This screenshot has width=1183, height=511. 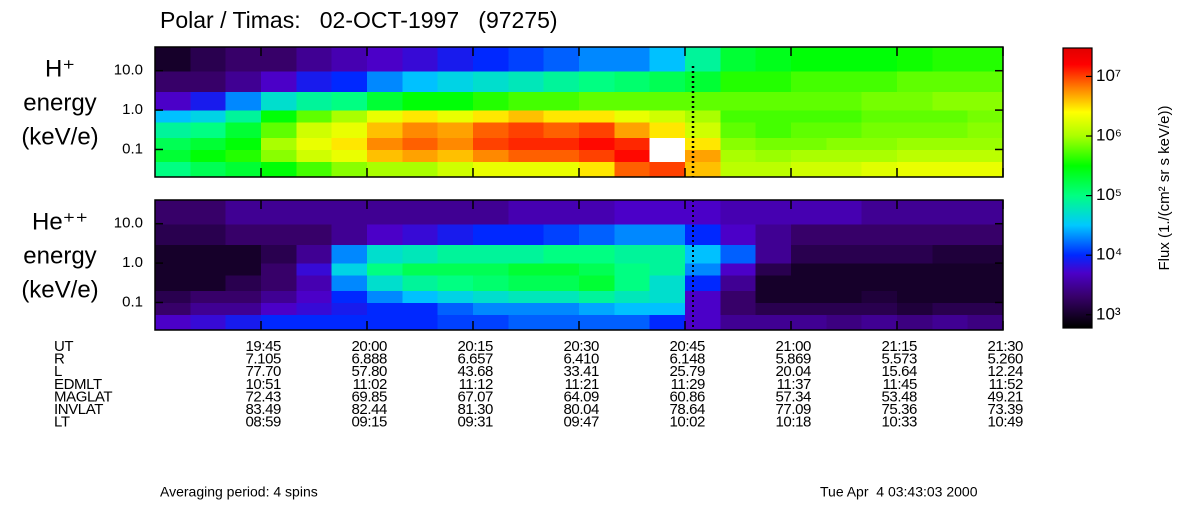 I want to click on ephemeris-value: 5.260, so click(x=1005, y=359).